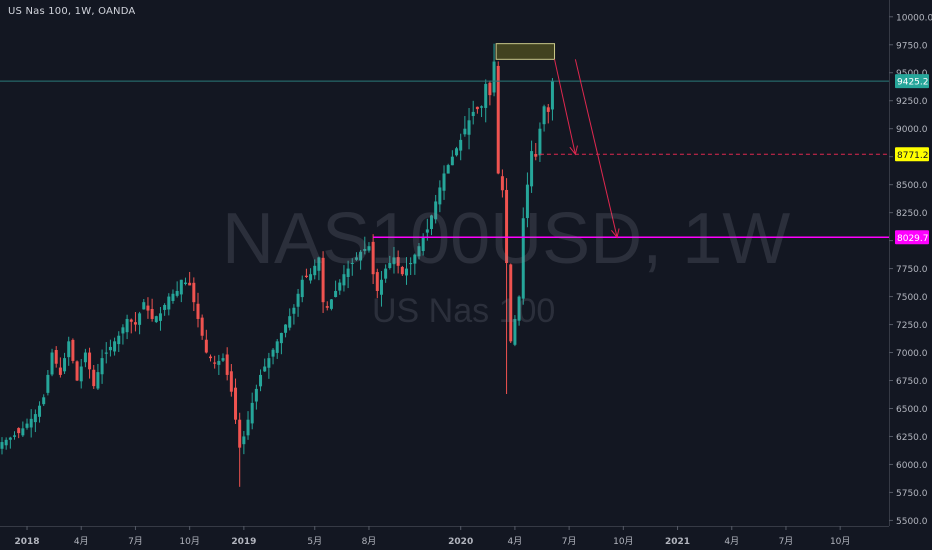  What do you see at coordinates (369, 541) in the screenshot?
I see `x-tick-label: 8月` at bounding box center [369, 541].